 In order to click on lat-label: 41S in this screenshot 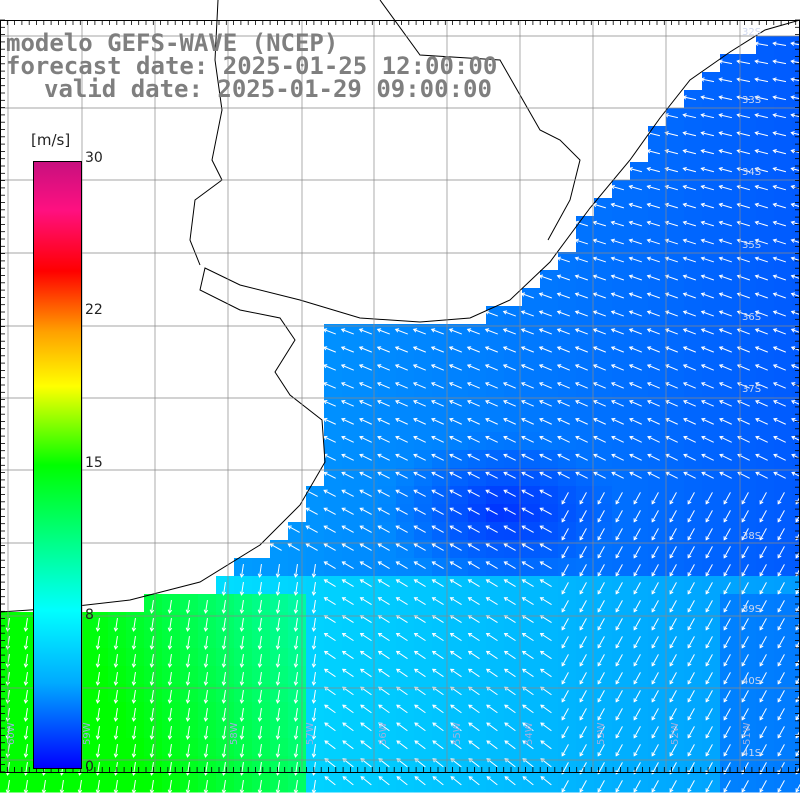, I will do `click(752, 753)`.